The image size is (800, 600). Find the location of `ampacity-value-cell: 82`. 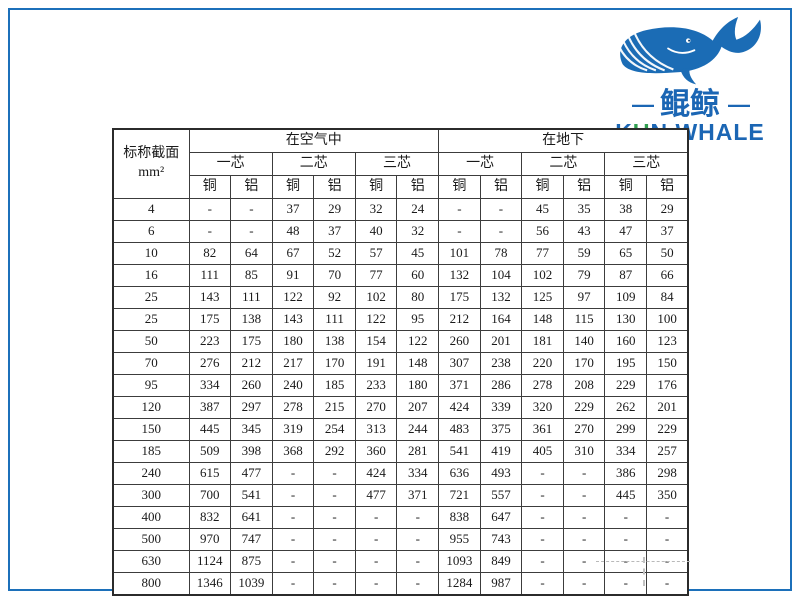

ampacity-value-cell: 82 is located at coordinates (210, 253).